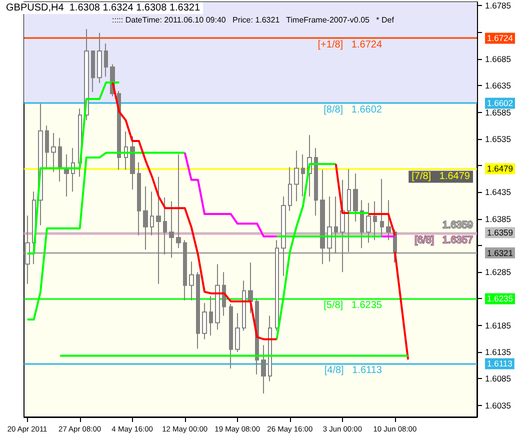 This screenshot has height=437, width=519. What do you see at coordinates (253, 20) in the screenshot?
I see `text: ::::: DateTime: 2011.06.10 09:40 Price: 1.6321 TimeFrame-2007-v0.05 * Def` at bounding box center [253, 20].